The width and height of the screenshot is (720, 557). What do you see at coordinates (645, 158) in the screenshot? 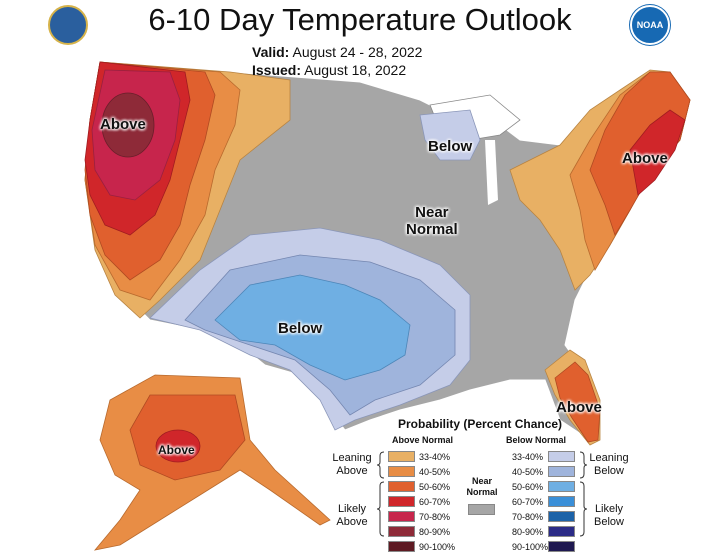
I see `label-above-northeast: Above` at bounding box center [645, 158].